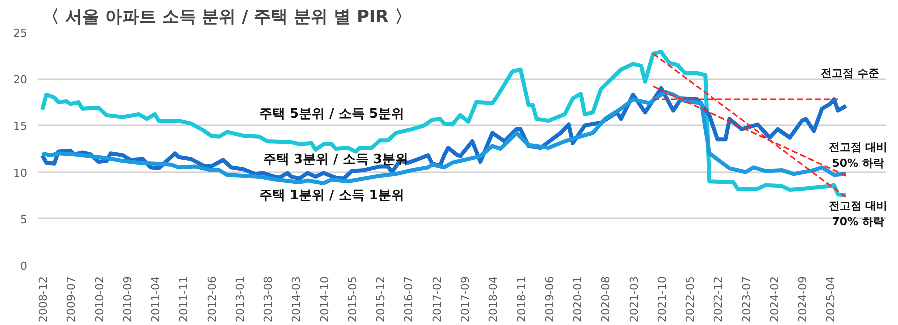 The image size is (898, 325). I want to click on annotation: 전고점 대비 50% 하락, so click(858, 155).